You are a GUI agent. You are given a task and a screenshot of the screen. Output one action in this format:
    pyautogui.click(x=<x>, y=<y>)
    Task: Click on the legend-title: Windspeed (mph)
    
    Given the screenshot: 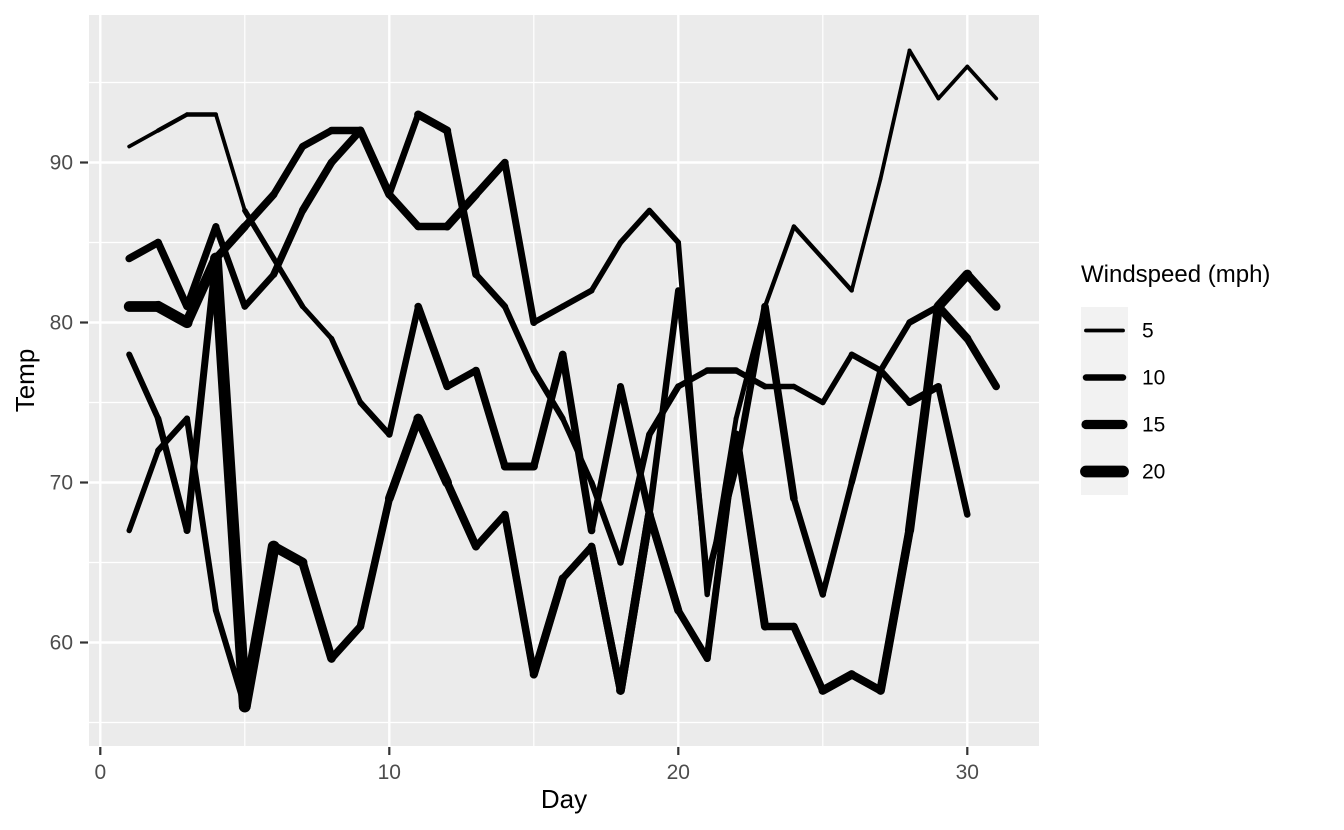 What is the action you would take?
    pyautogui.click(x=1175, y=274)
    